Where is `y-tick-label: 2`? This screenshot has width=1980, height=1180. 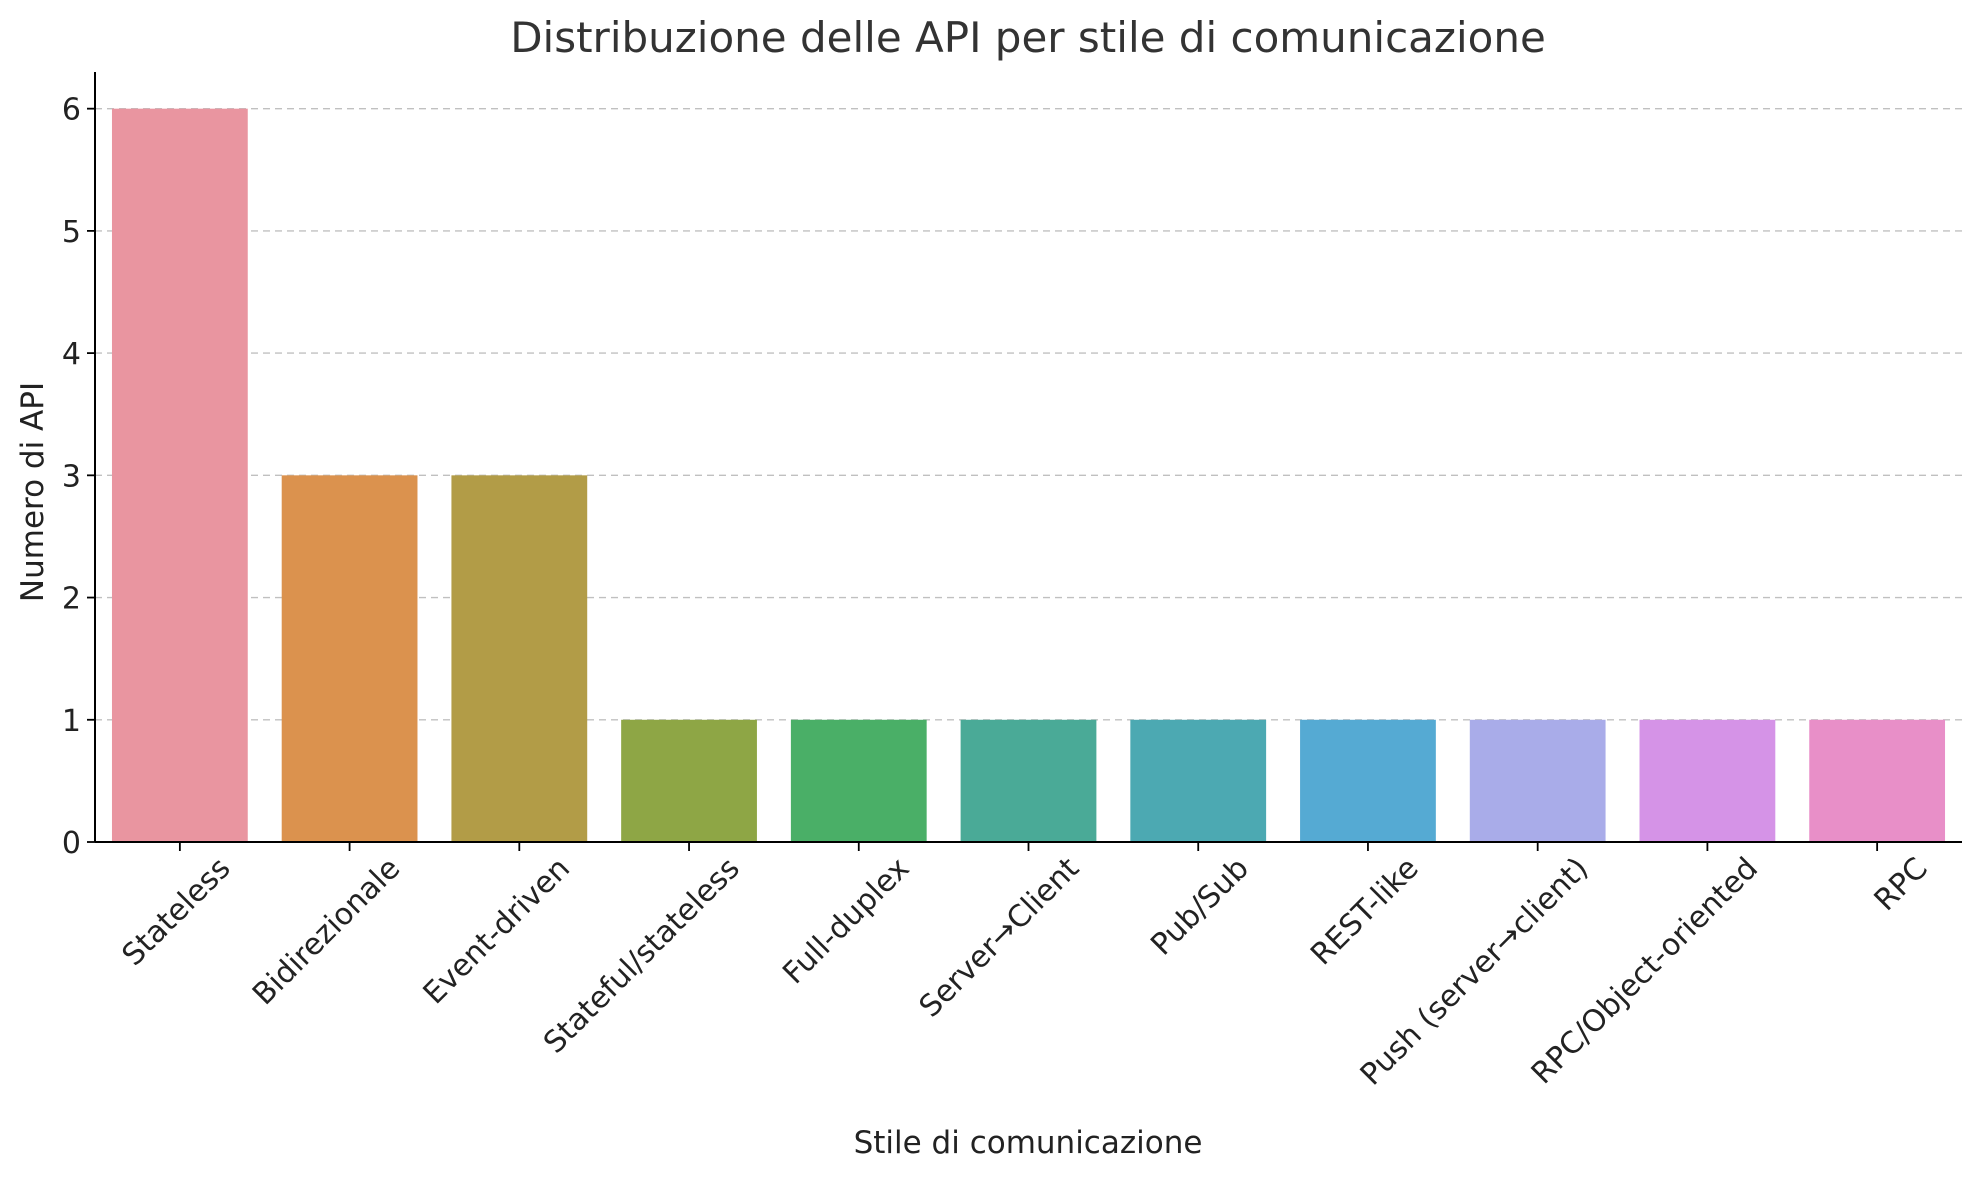 y-tick-label: 2 is located at coordinates (71, 599).